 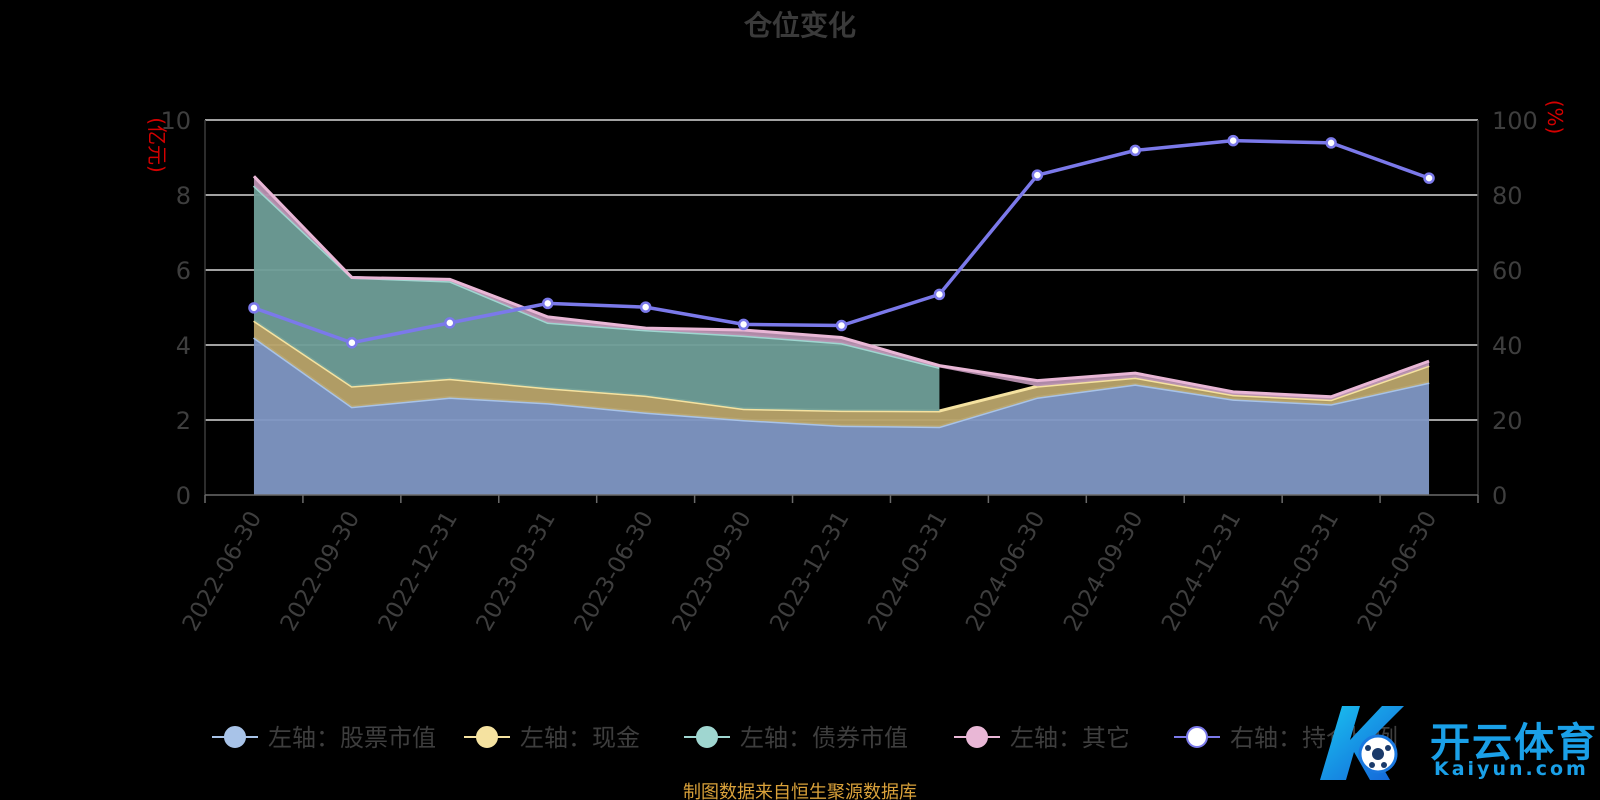 I want to click on x-tick-label: 2024-03-31, so click(x=907, y=571).